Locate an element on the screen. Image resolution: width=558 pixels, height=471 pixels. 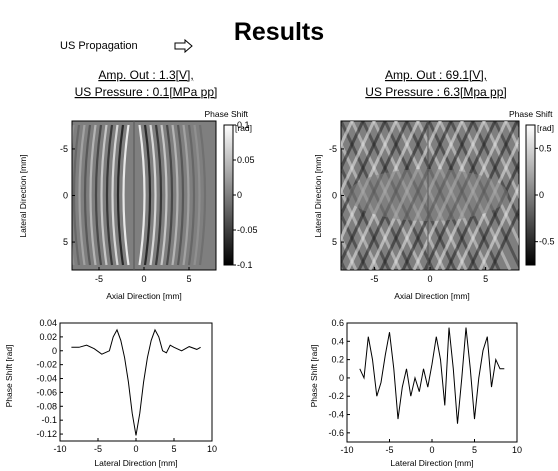
line-right-ytick-label: 0.4 is located at coordinates (337, 341).